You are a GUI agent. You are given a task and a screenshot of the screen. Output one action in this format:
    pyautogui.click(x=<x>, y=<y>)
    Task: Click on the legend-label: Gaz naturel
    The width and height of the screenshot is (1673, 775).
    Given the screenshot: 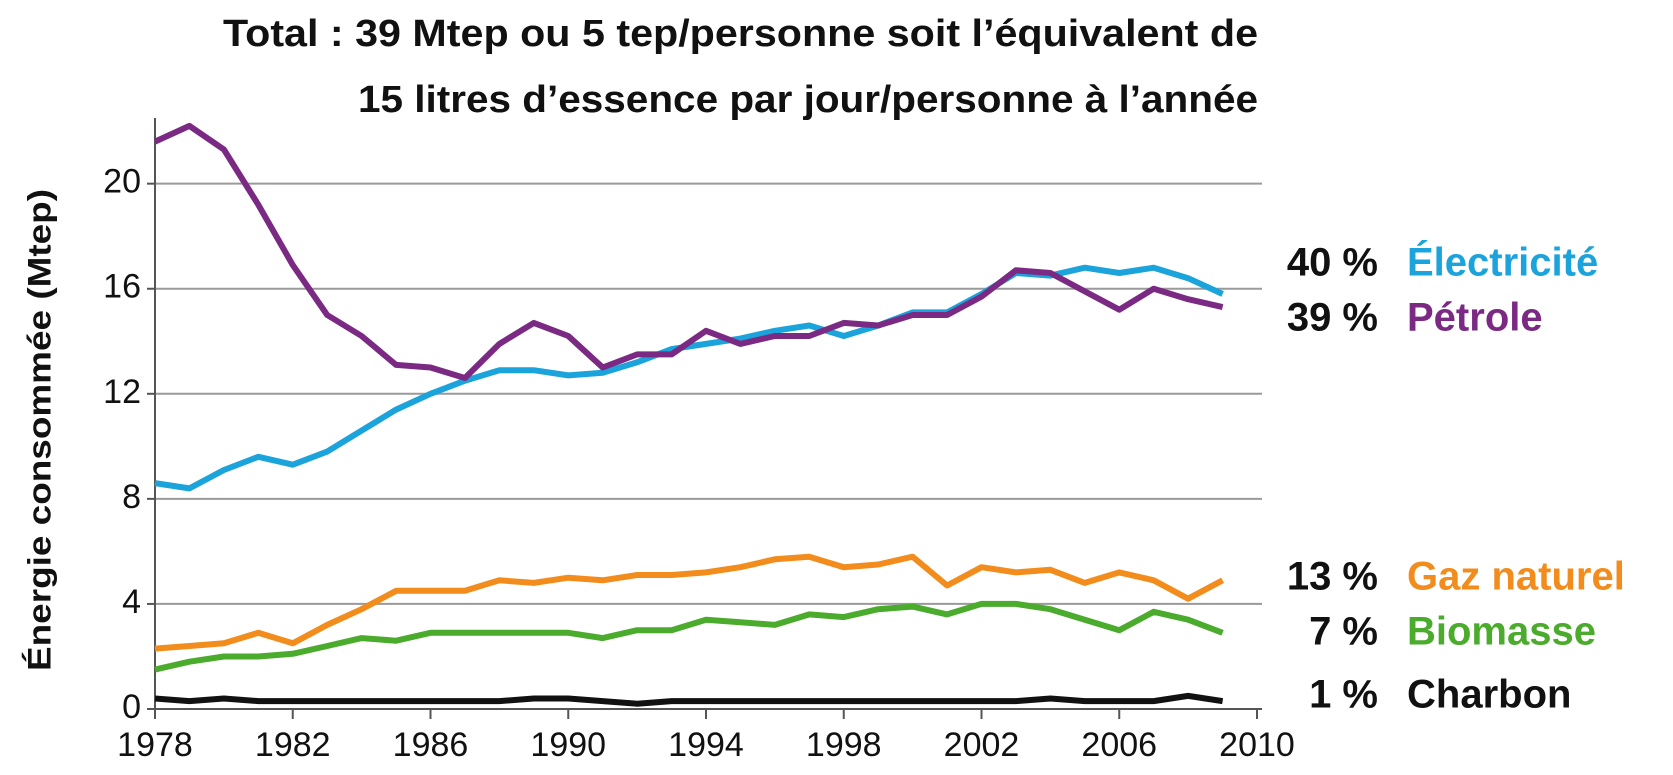 What is the action you would take?
    pyautogui.click(x=1516, y=577)
    